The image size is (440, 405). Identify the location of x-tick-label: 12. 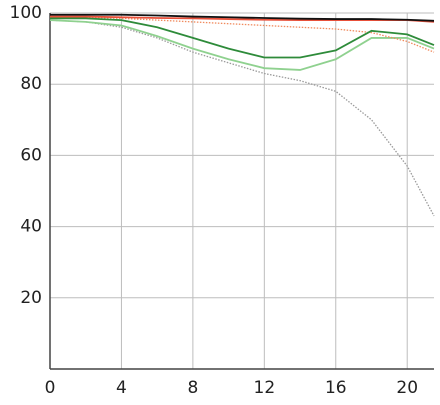
(265, 388).